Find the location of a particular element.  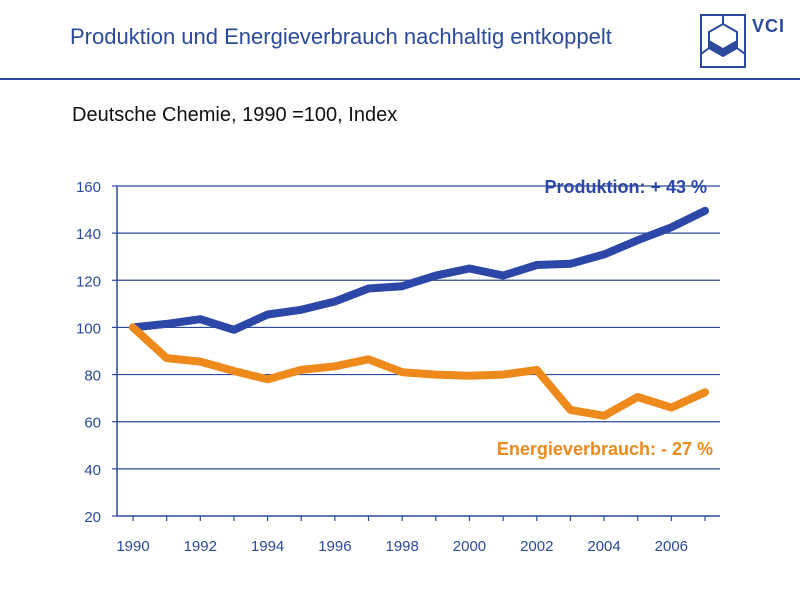

logo-text: VCI is located at coordinates (769, 26).